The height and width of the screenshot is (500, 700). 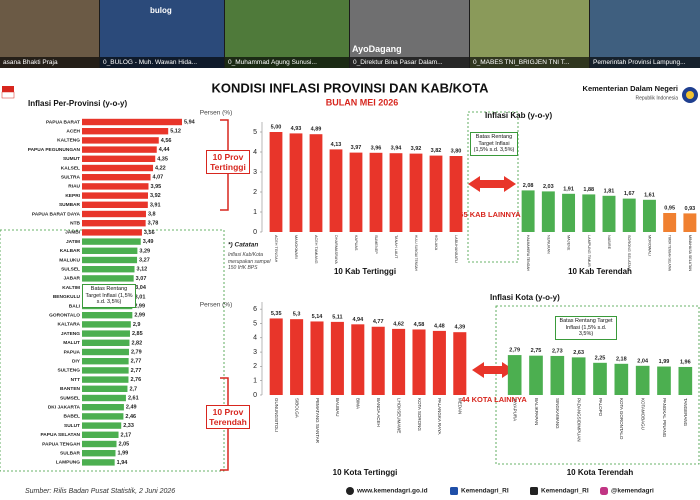 What do you see at coordinates (356, 148) in the screenshot?
I see `value-label: 3,97` at bounding box center [356, 148].